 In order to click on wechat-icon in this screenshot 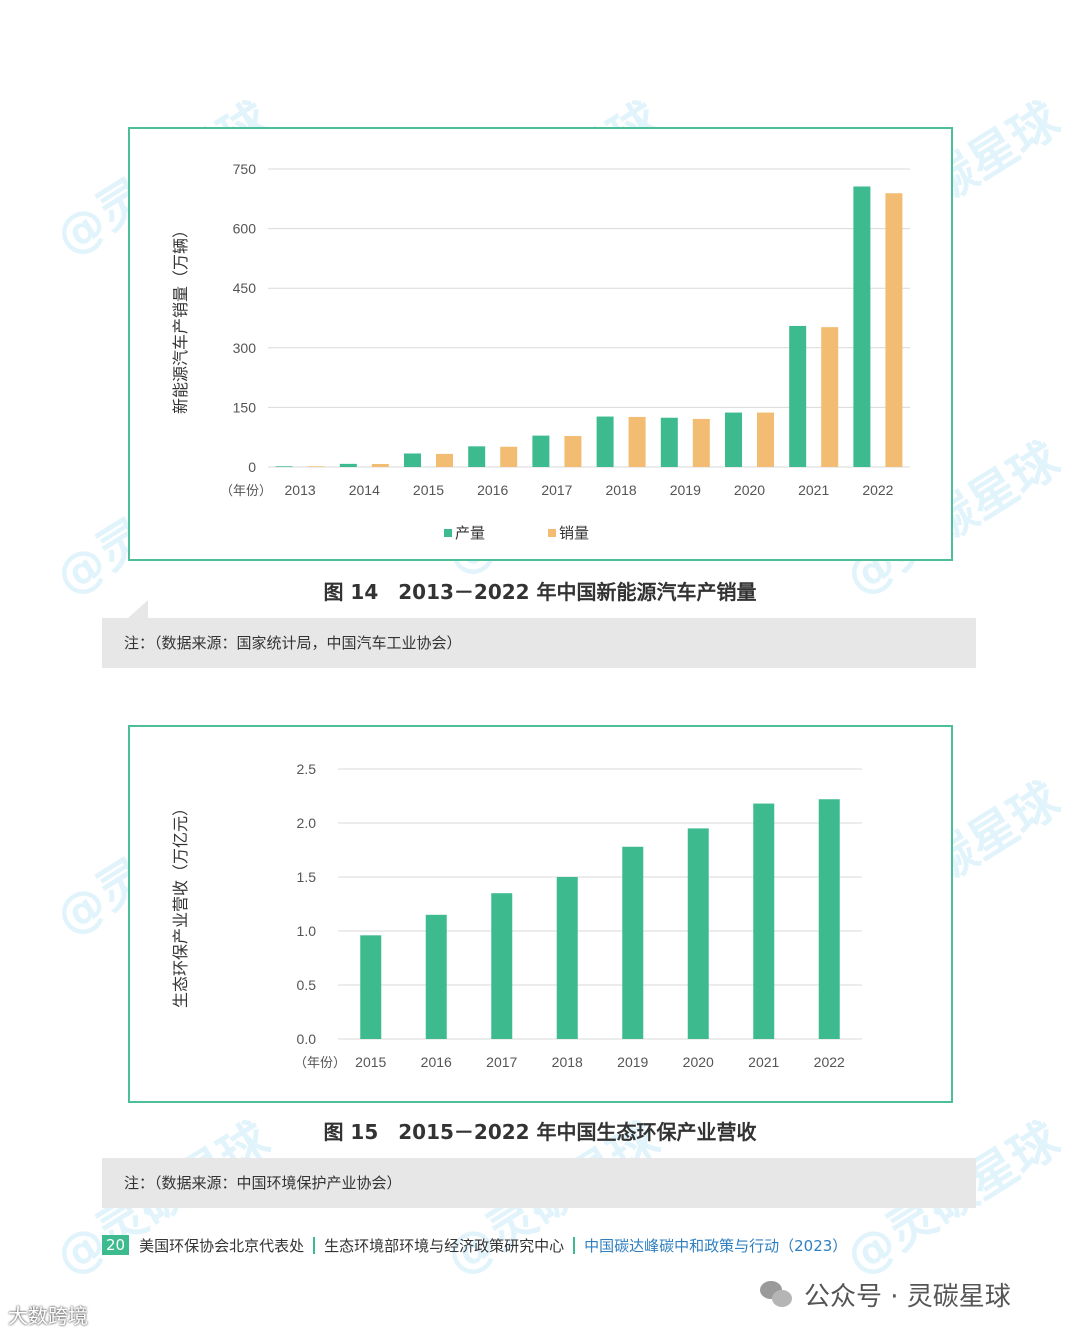, I will do `click(777, 1294)`.